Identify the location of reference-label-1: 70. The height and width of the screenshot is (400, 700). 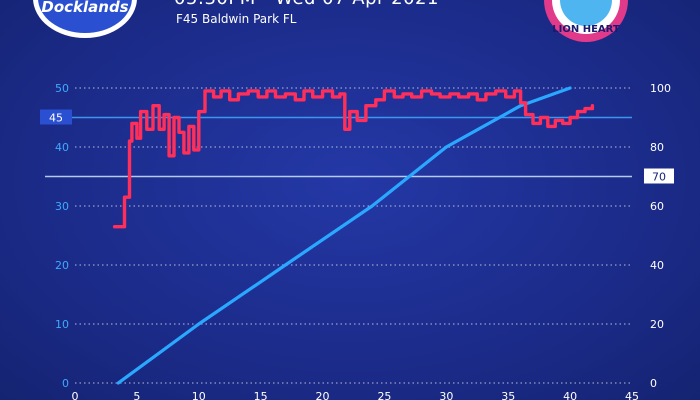
(659, 177).